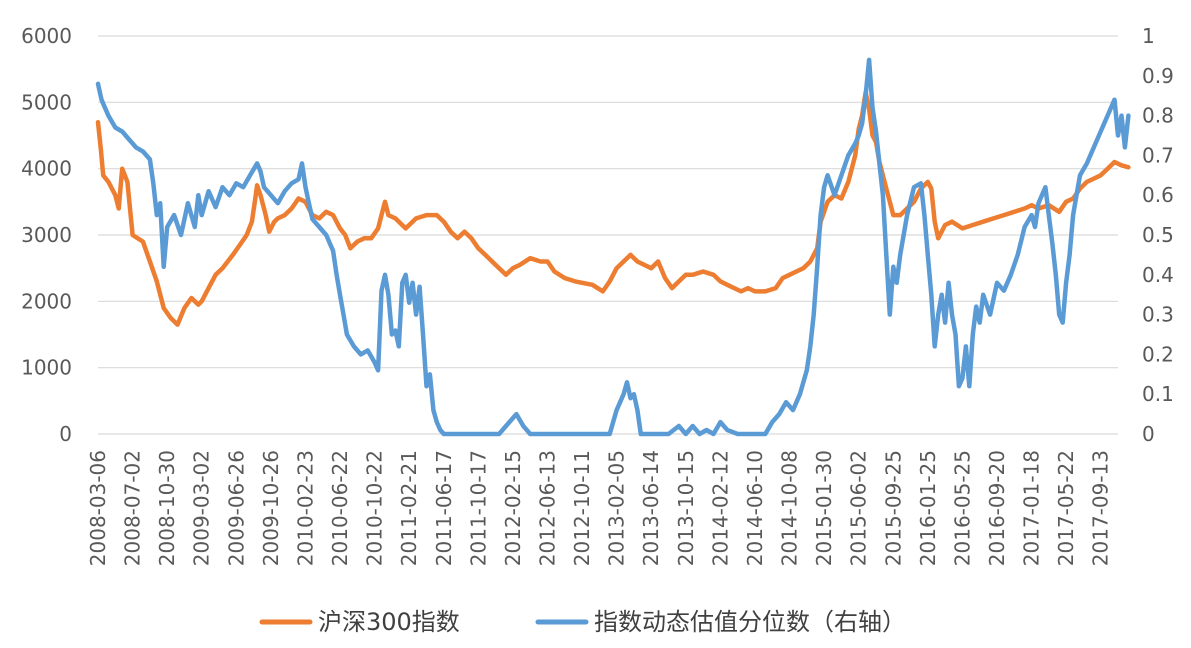 The image size is (1191, 648). I want to click on y-right-tick-label: 0.9, so click(1158, 76).